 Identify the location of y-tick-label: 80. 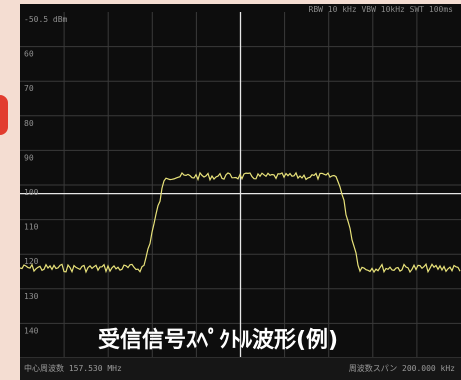
(29, 123).